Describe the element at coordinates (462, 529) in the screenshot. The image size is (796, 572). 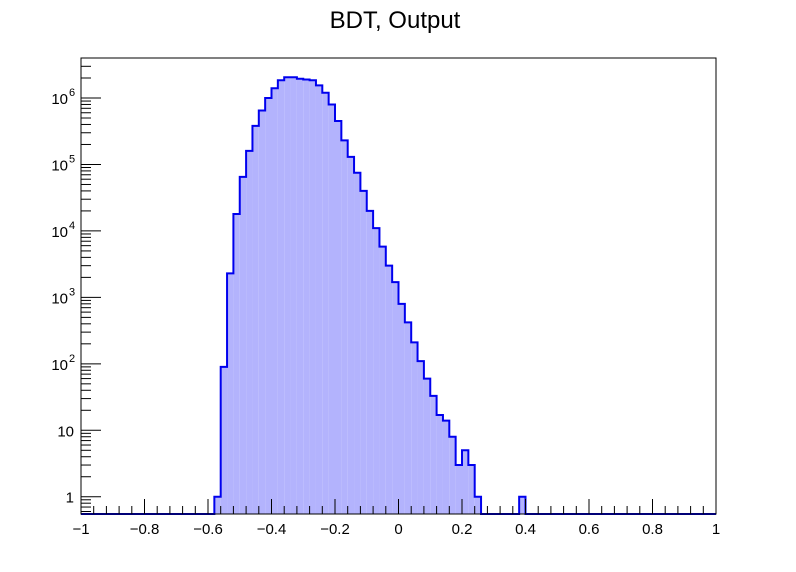
I see `x-tick-label: 0.2` at that location.